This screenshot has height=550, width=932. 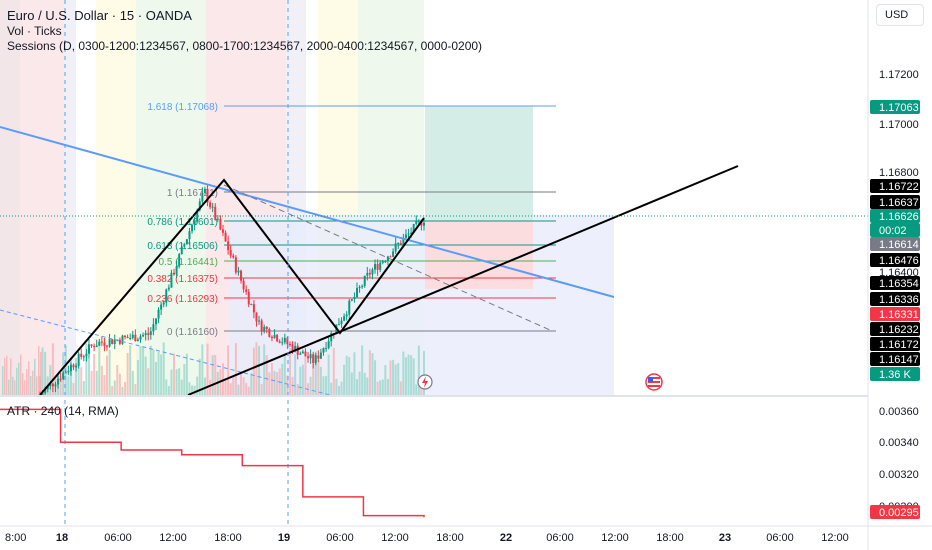 I want to click on price-badge-text: 1.36 K, so click(x=895, y=375).